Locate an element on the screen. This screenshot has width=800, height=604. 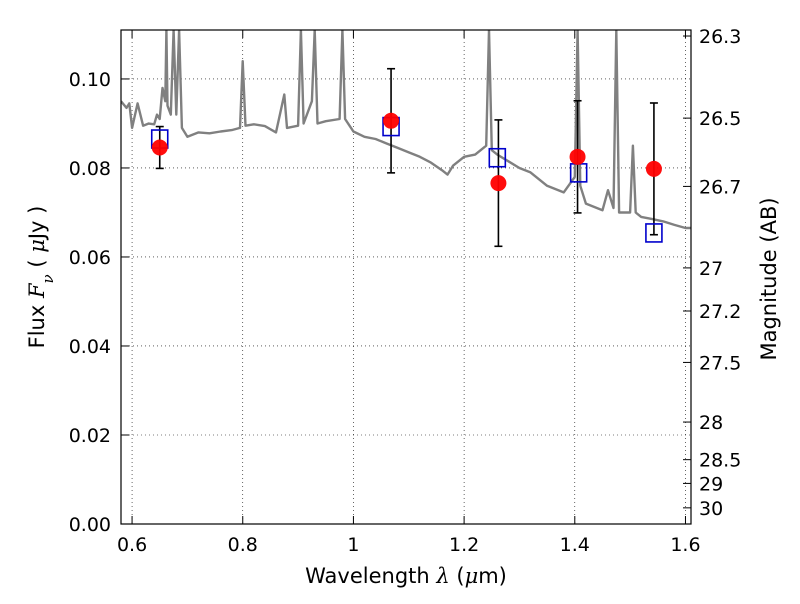
x-tick-label-5: 1.6 is located at coordinates (685, 545).